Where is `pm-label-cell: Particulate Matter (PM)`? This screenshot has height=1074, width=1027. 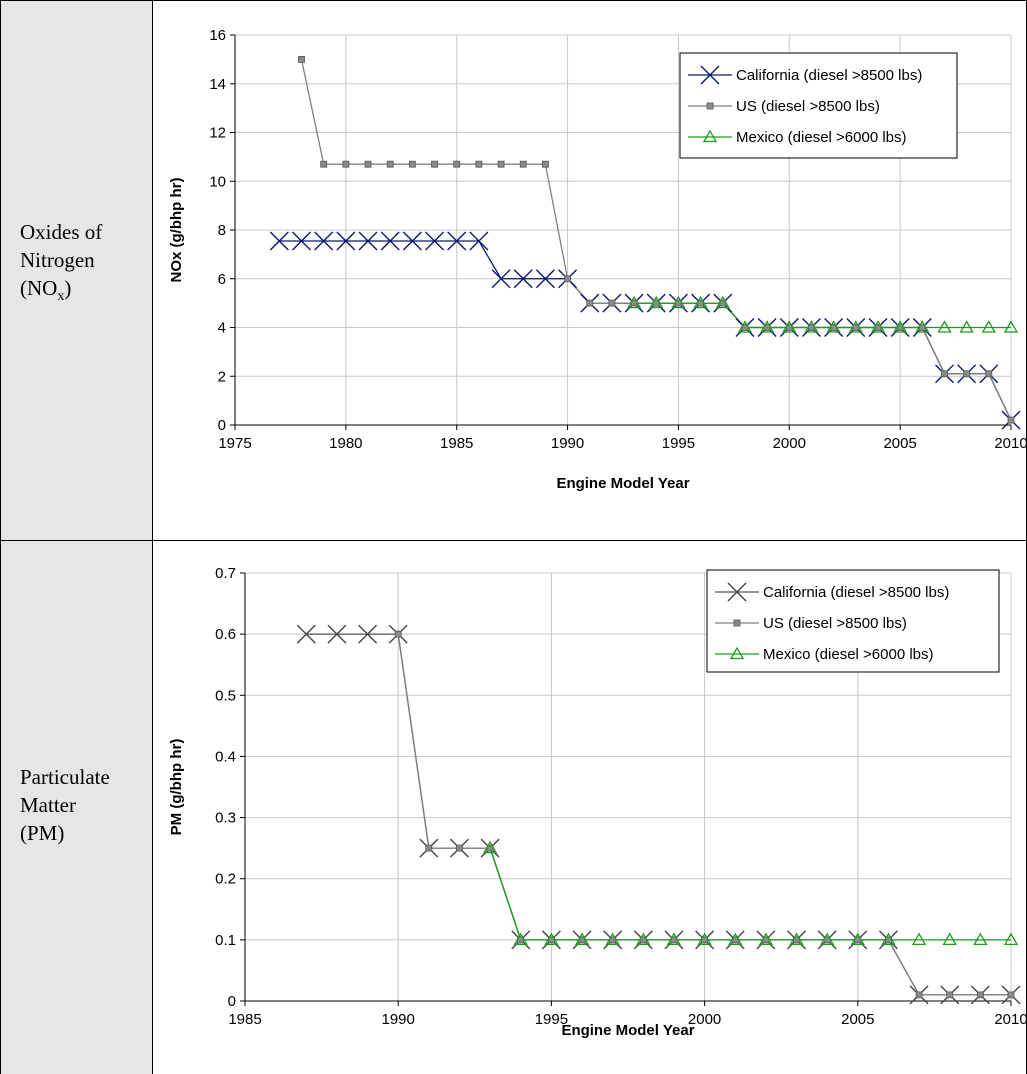
pm-label-cell: Particulate Matter (PM) is located at coordinates (77, 807).